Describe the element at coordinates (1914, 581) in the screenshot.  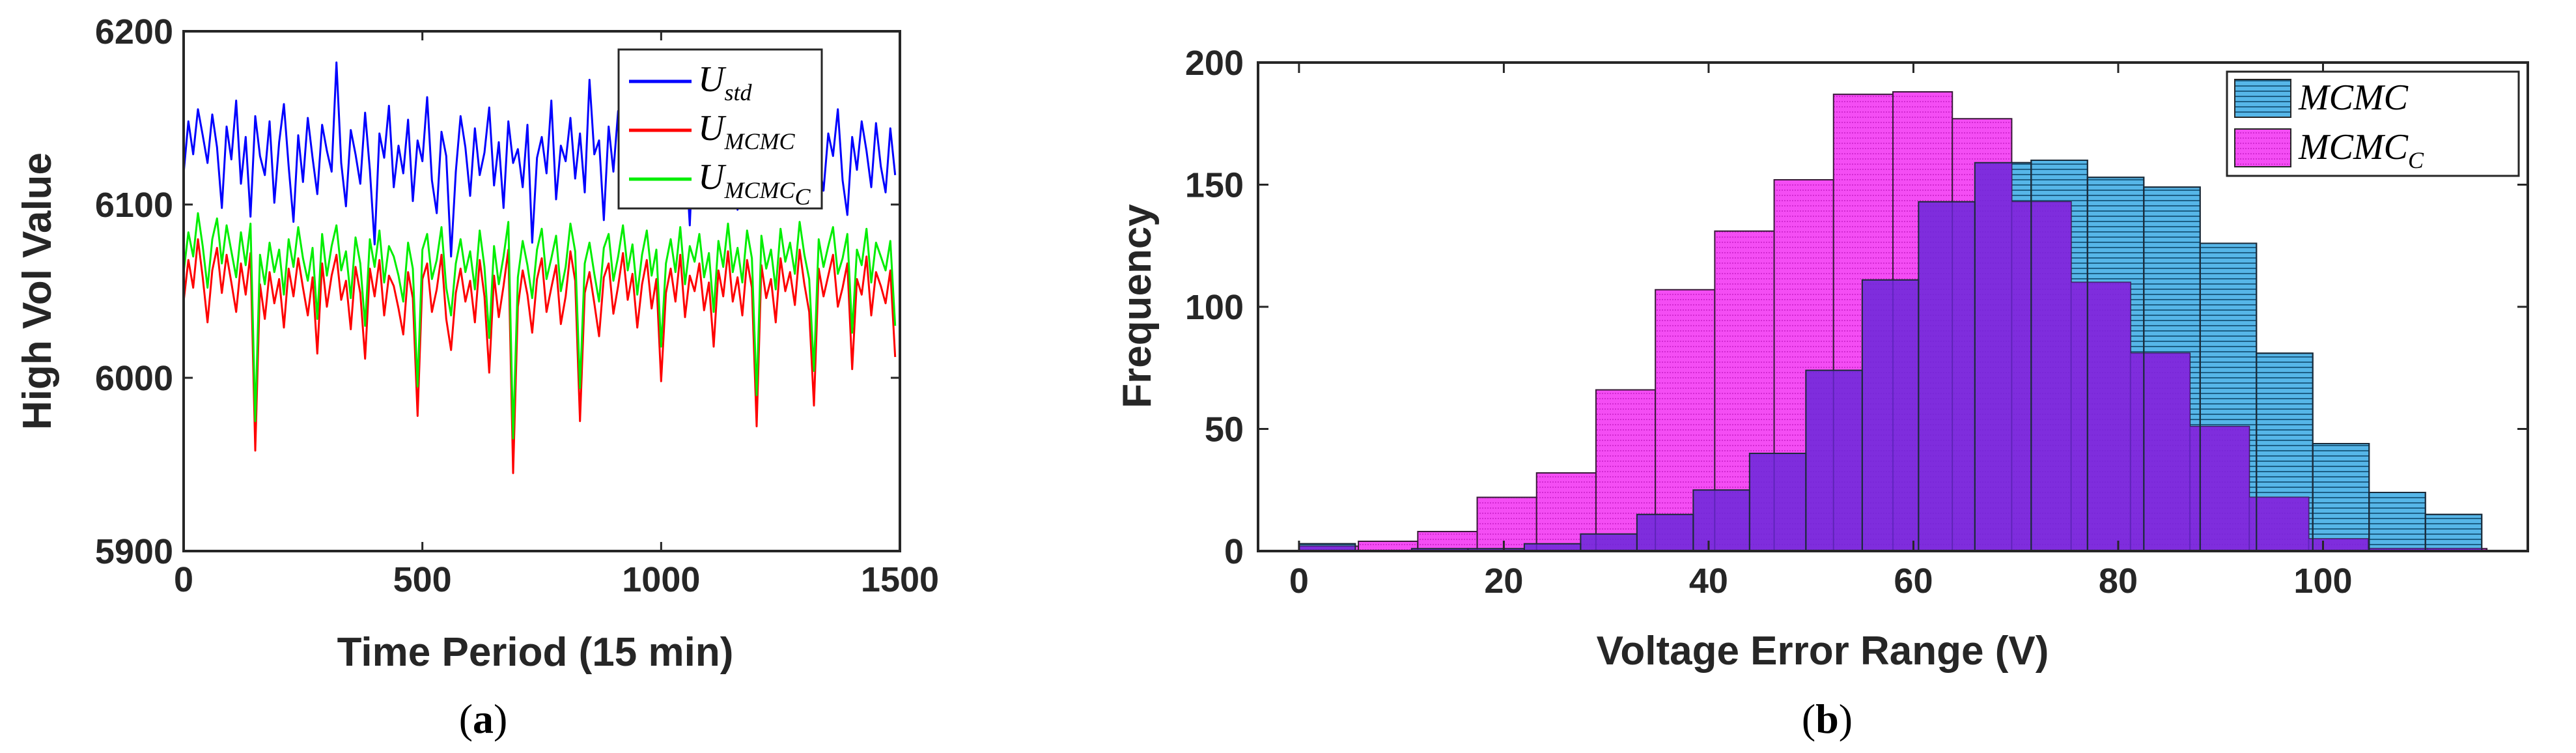
I see `x-tick-label: 60` at that location.